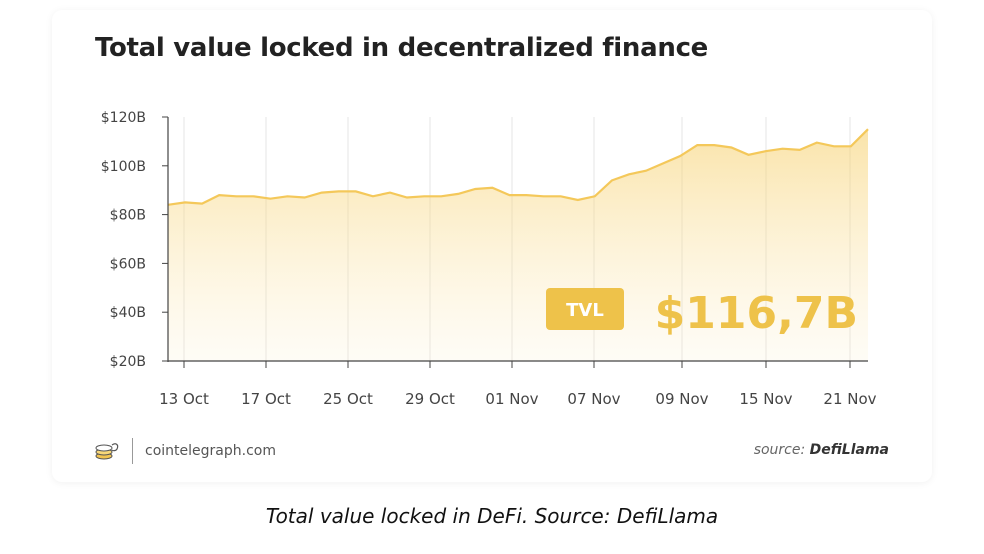 This screenshot has height=554, width=984. Describe the element at coordinates (849, 399) in the screenshot. I see `x-tick-label: 21 Nov` at that location.